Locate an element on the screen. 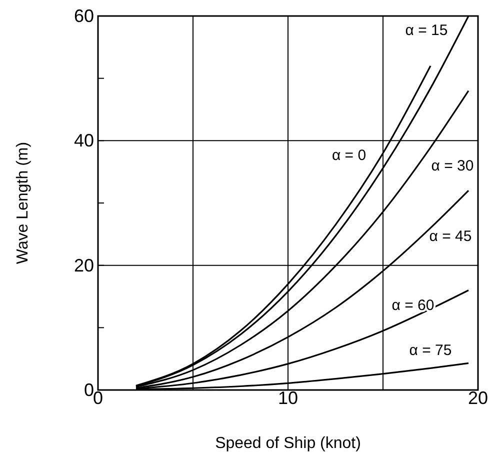 Image resolution: width=497 pixels, height=466 pixels. annotation: α = 75 is located at coordinates (430, 351).